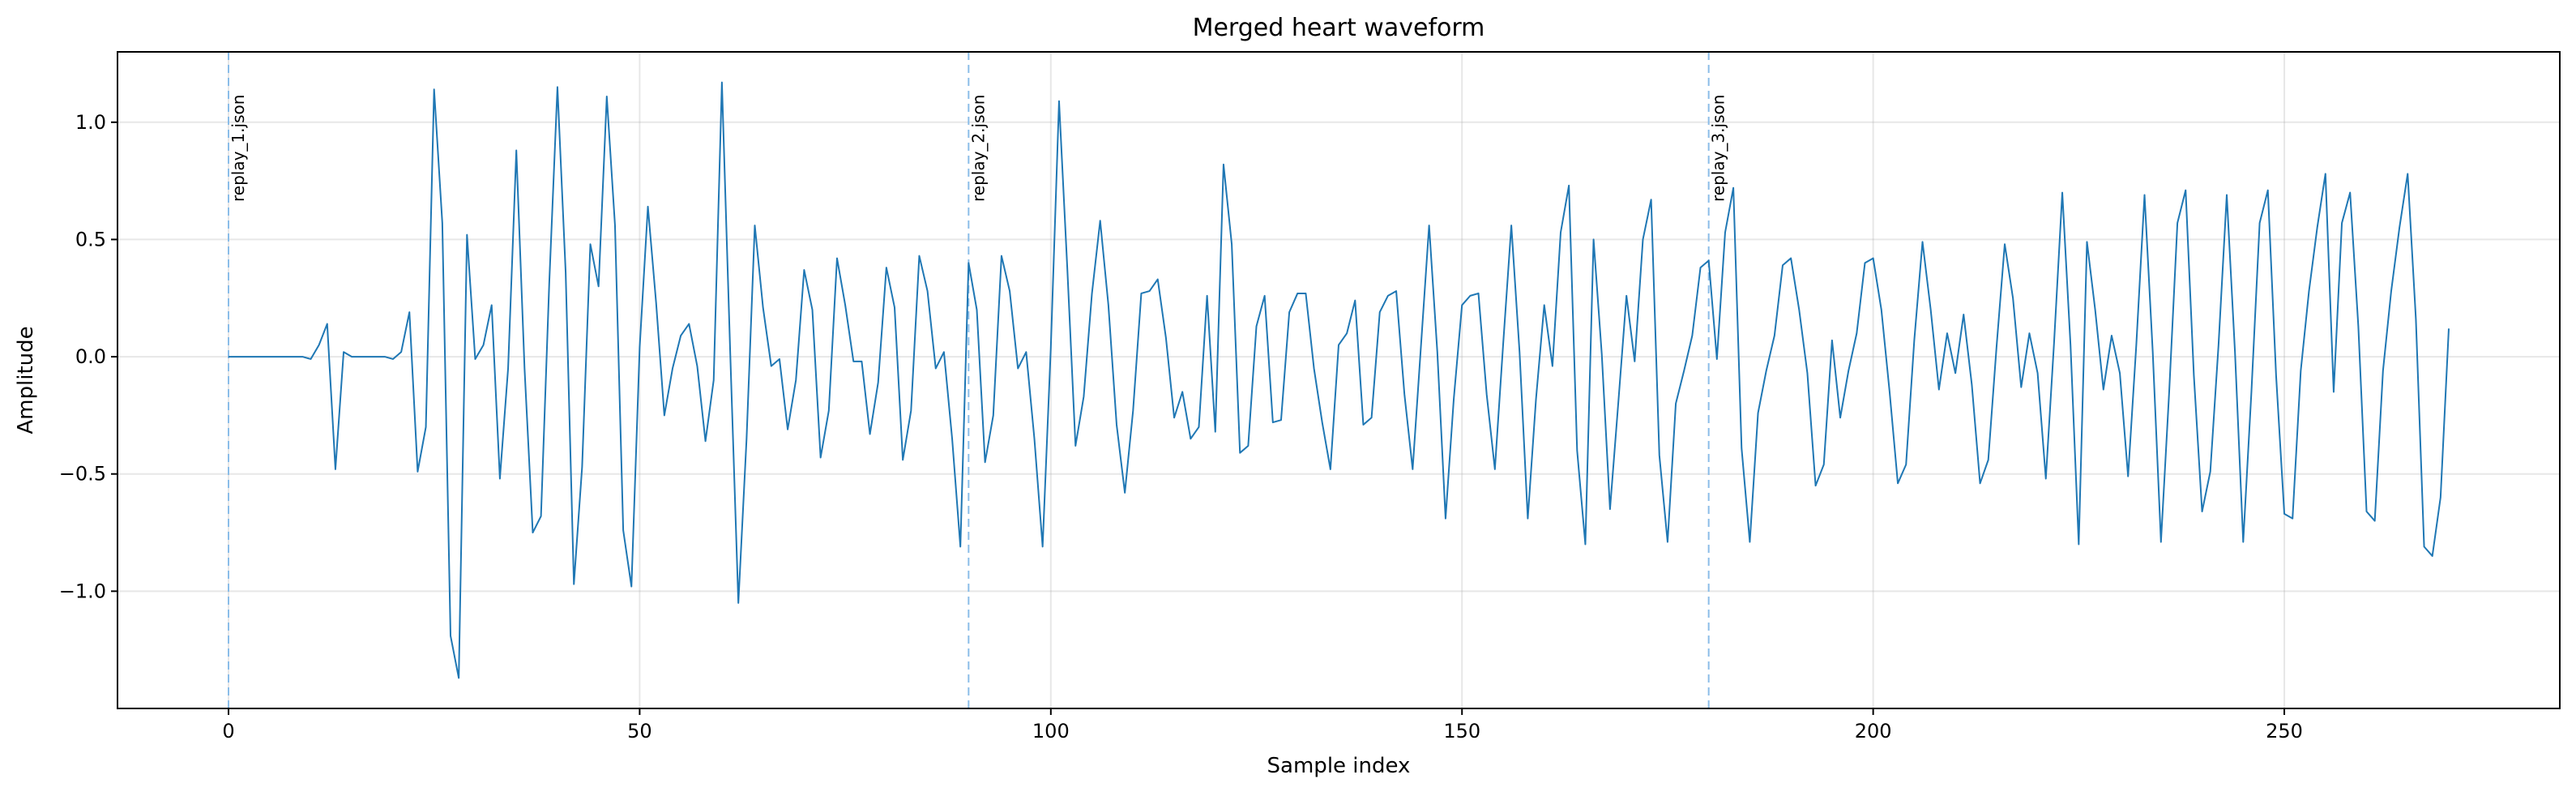  What do you see at coordinates (1718, 148) in the screenshot?
I see `file-marker-label: replay_3.json` at bounding box center [1718, 148].